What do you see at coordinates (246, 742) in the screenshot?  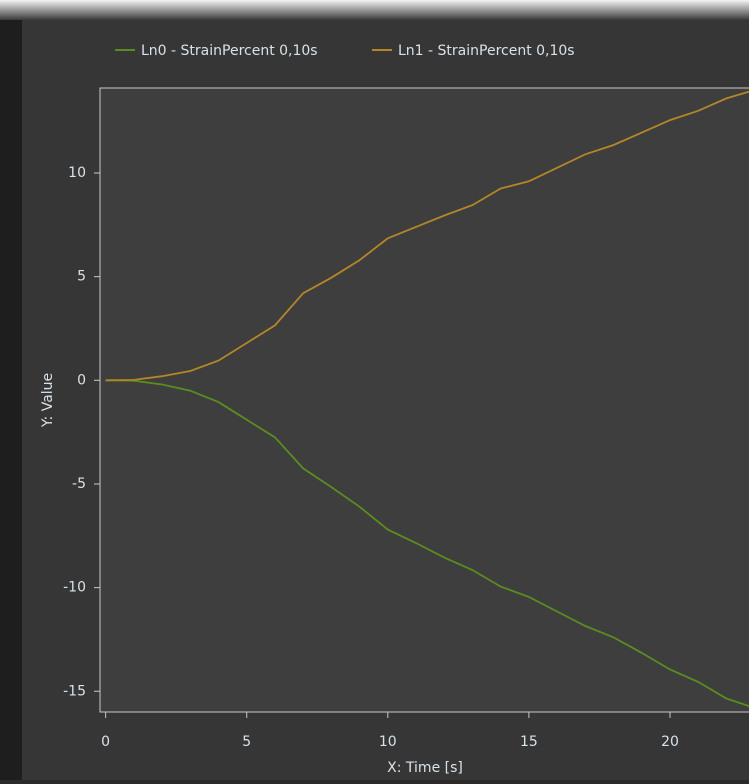 I see `x-tick-label: 5` at bounding box center [246, 742].